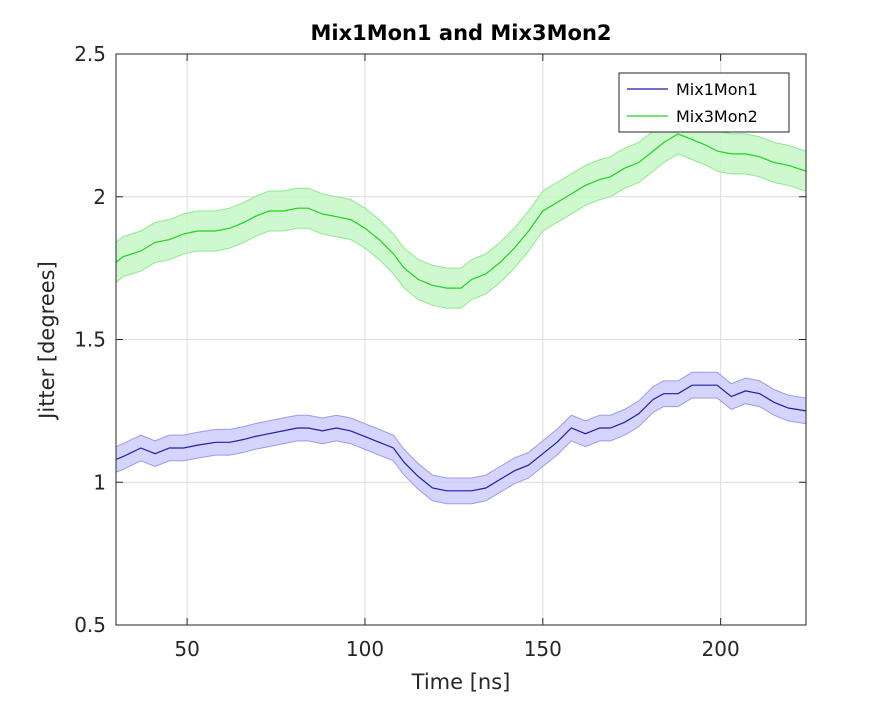 This screenshot has width=891, height=703. What do you see at coordinates (99, 482) in the screenshot?
I see `y-tick-label: 1` at bounding box center [99, 482].